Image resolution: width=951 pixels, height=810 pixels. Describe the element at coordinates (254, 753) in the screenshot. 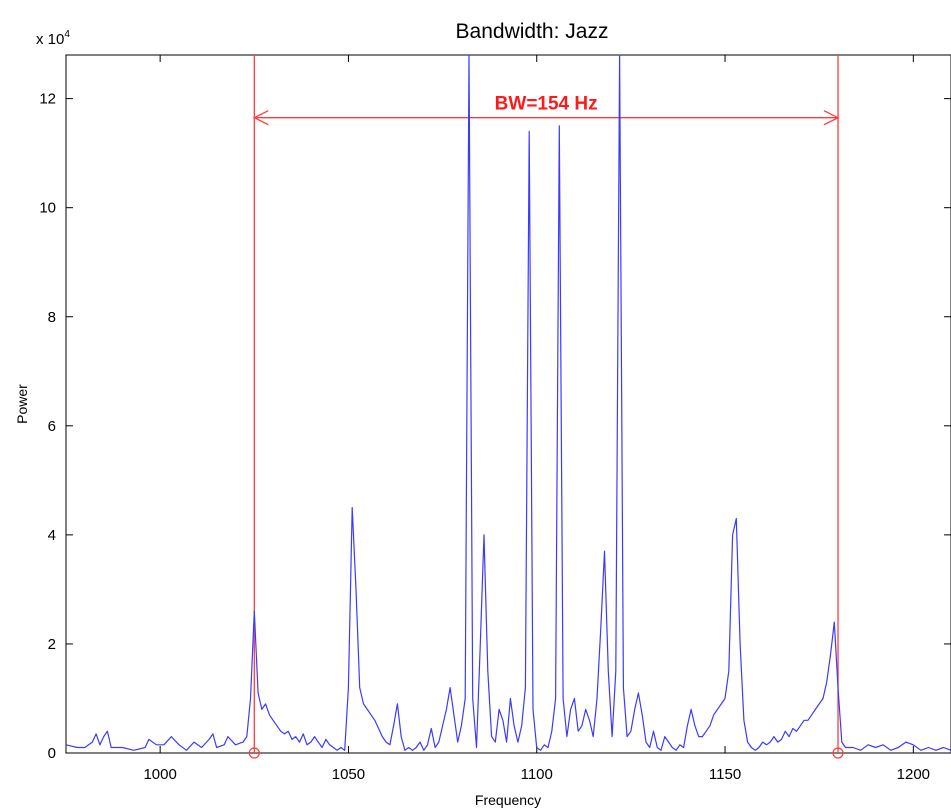

I see `bandwidth-left-marker` at that location.